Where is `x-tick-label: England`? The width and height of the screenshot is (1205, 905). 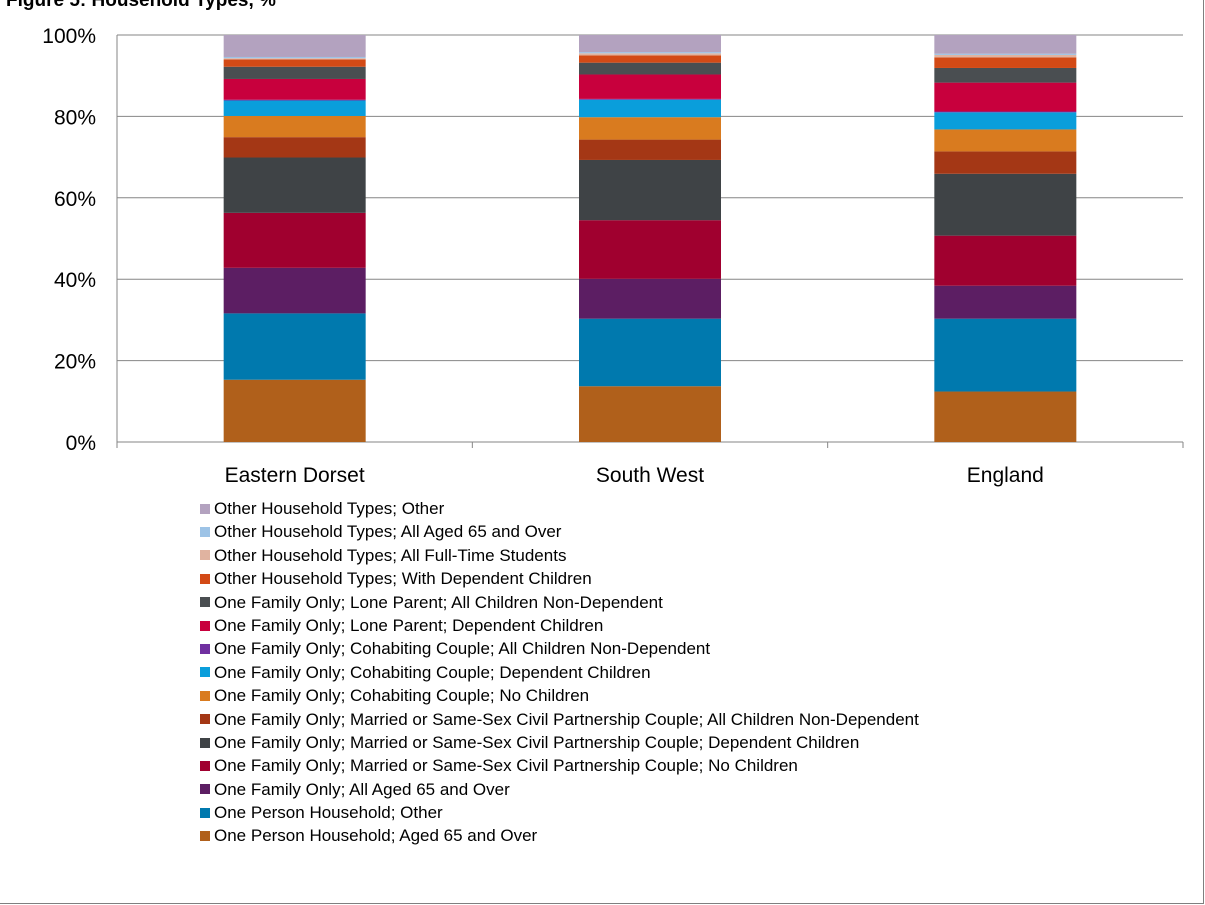 x-tick-label: England is located at coordinates (1005, 475).